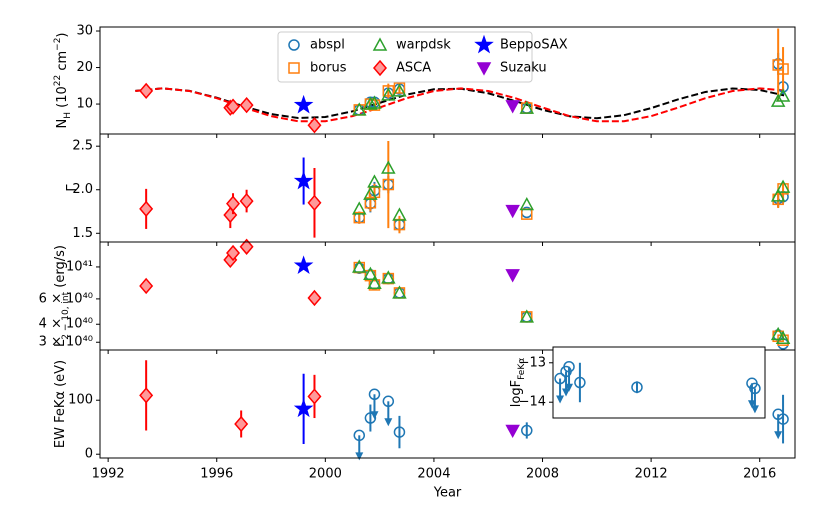 The image size is (830, 519). I want to click on x-tick-label: 2016, so click(759, 474).